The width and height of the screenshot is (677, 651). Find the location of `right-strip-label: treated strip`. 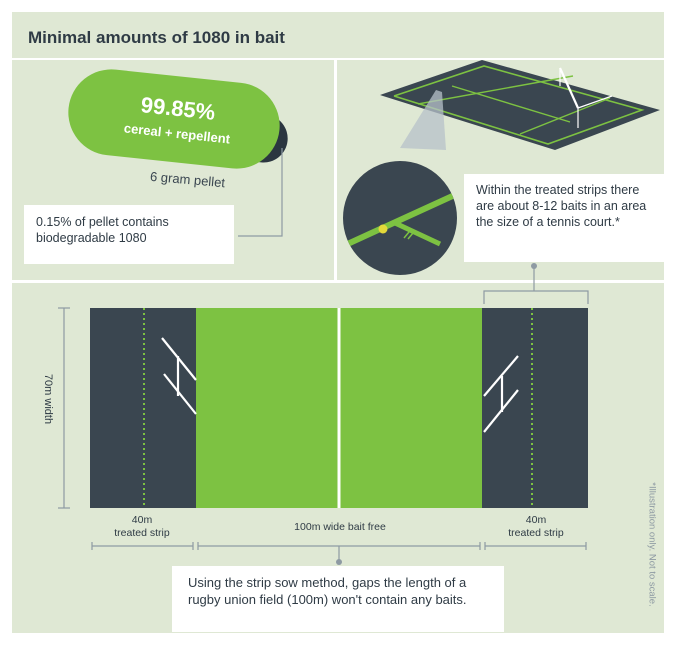

right-strip-label: treated strip is located at coordinates (536, 533).